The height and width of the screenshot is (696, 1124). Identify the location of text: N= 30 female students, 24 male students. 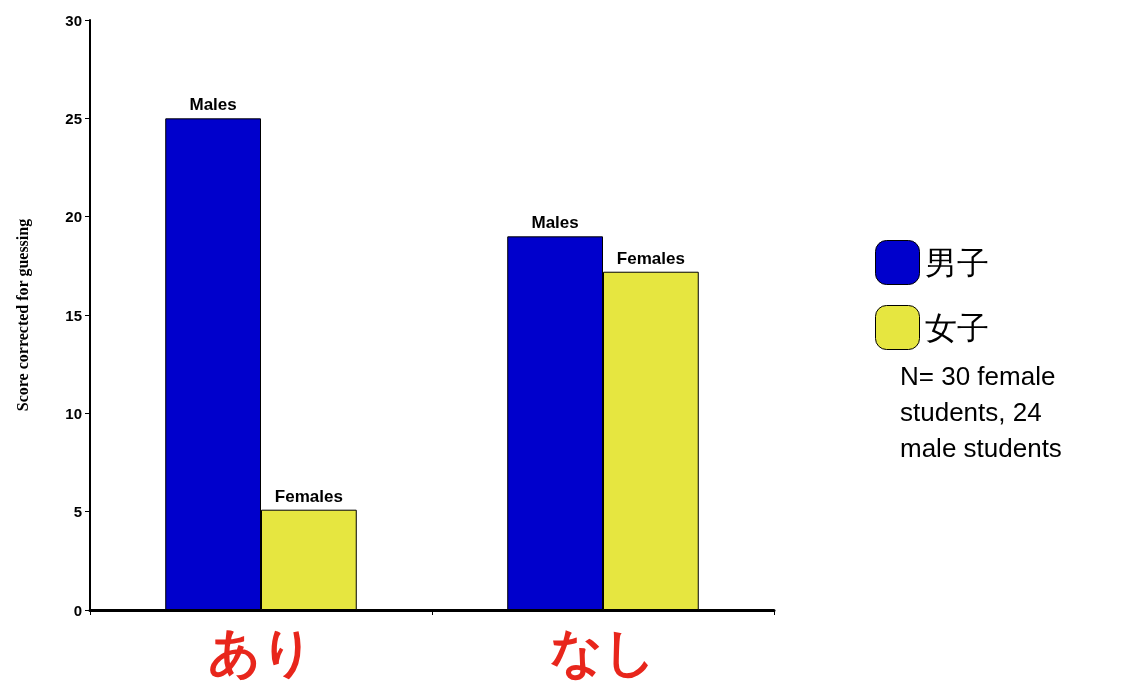
(981, 412).